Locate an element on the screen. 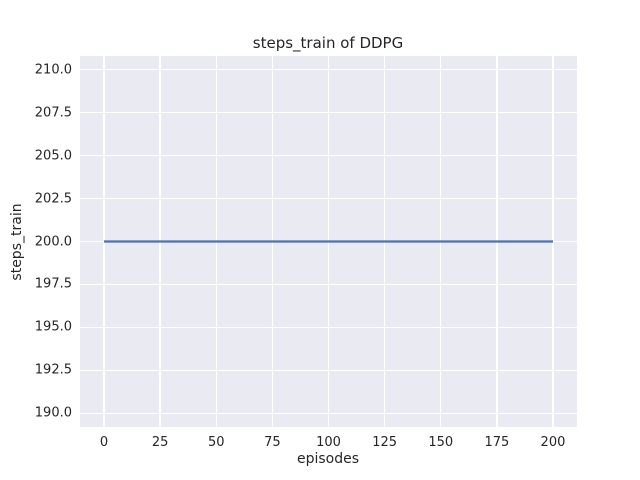  chart-title: steps_train of DDPG is located at coordinates (328, 43).